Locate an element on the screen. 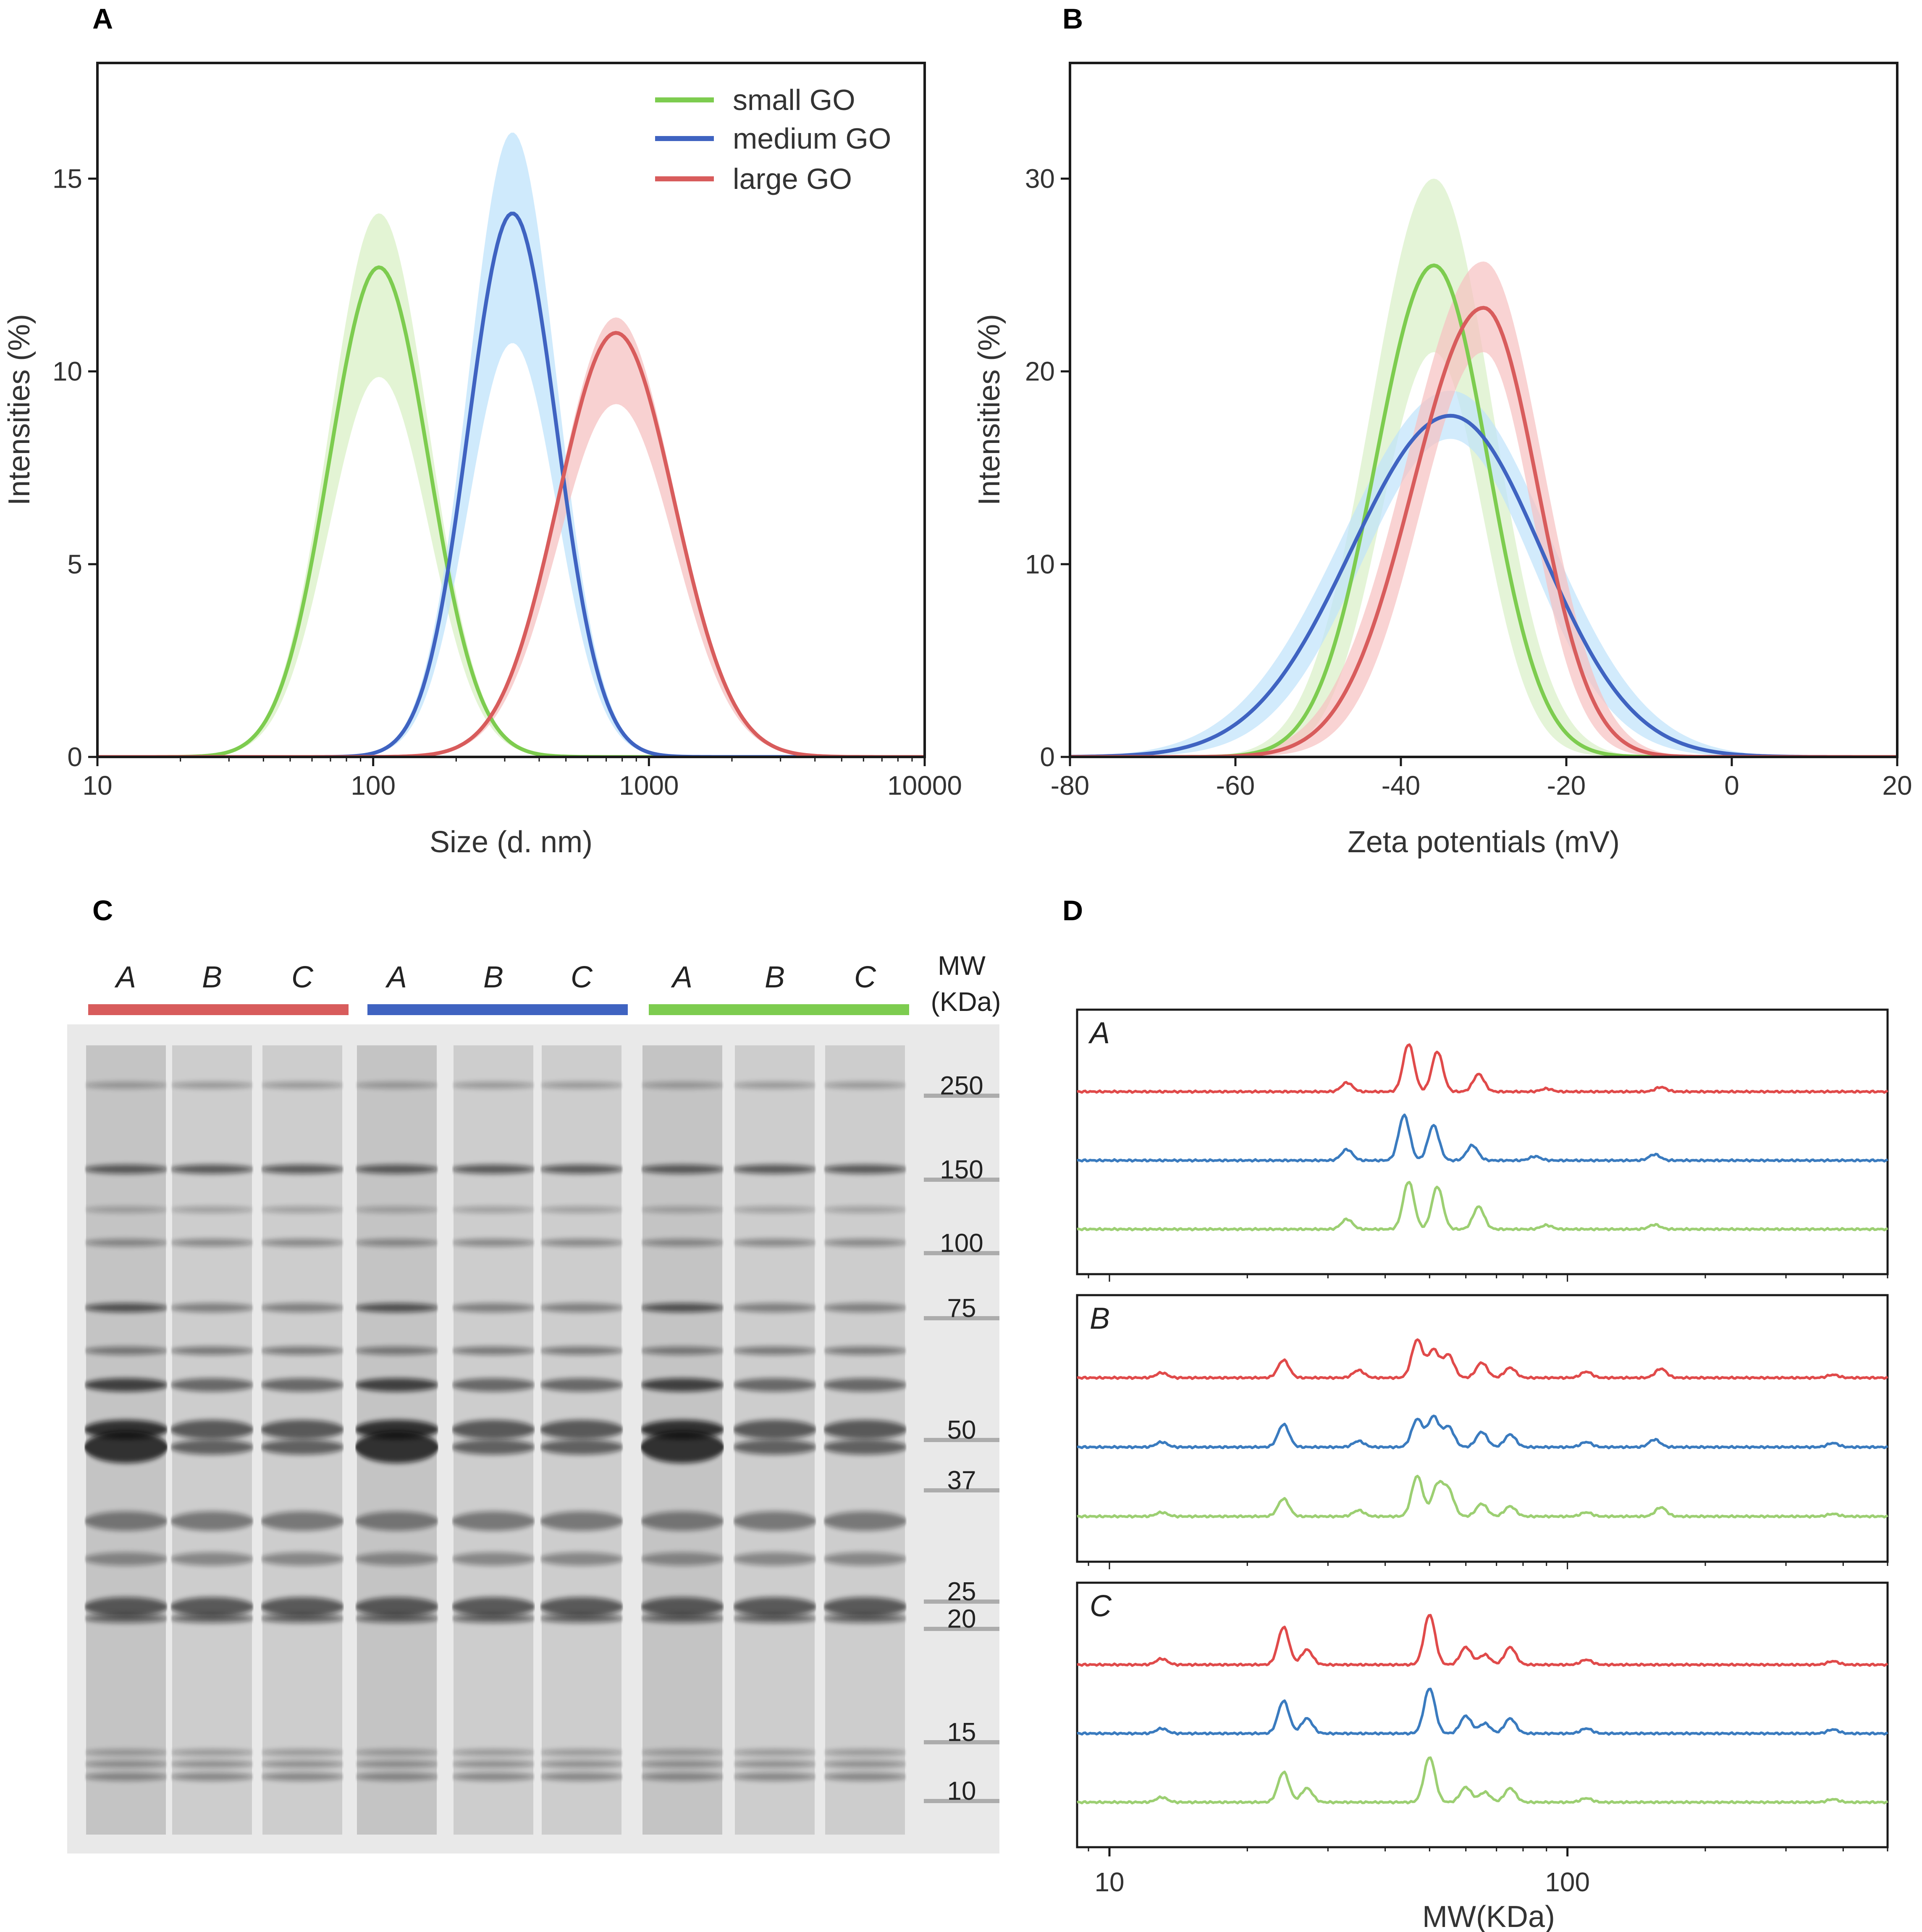 The height and width of the screenshot is (1932, 1922). panel-label-a: A is located at coordinates (102, 19).